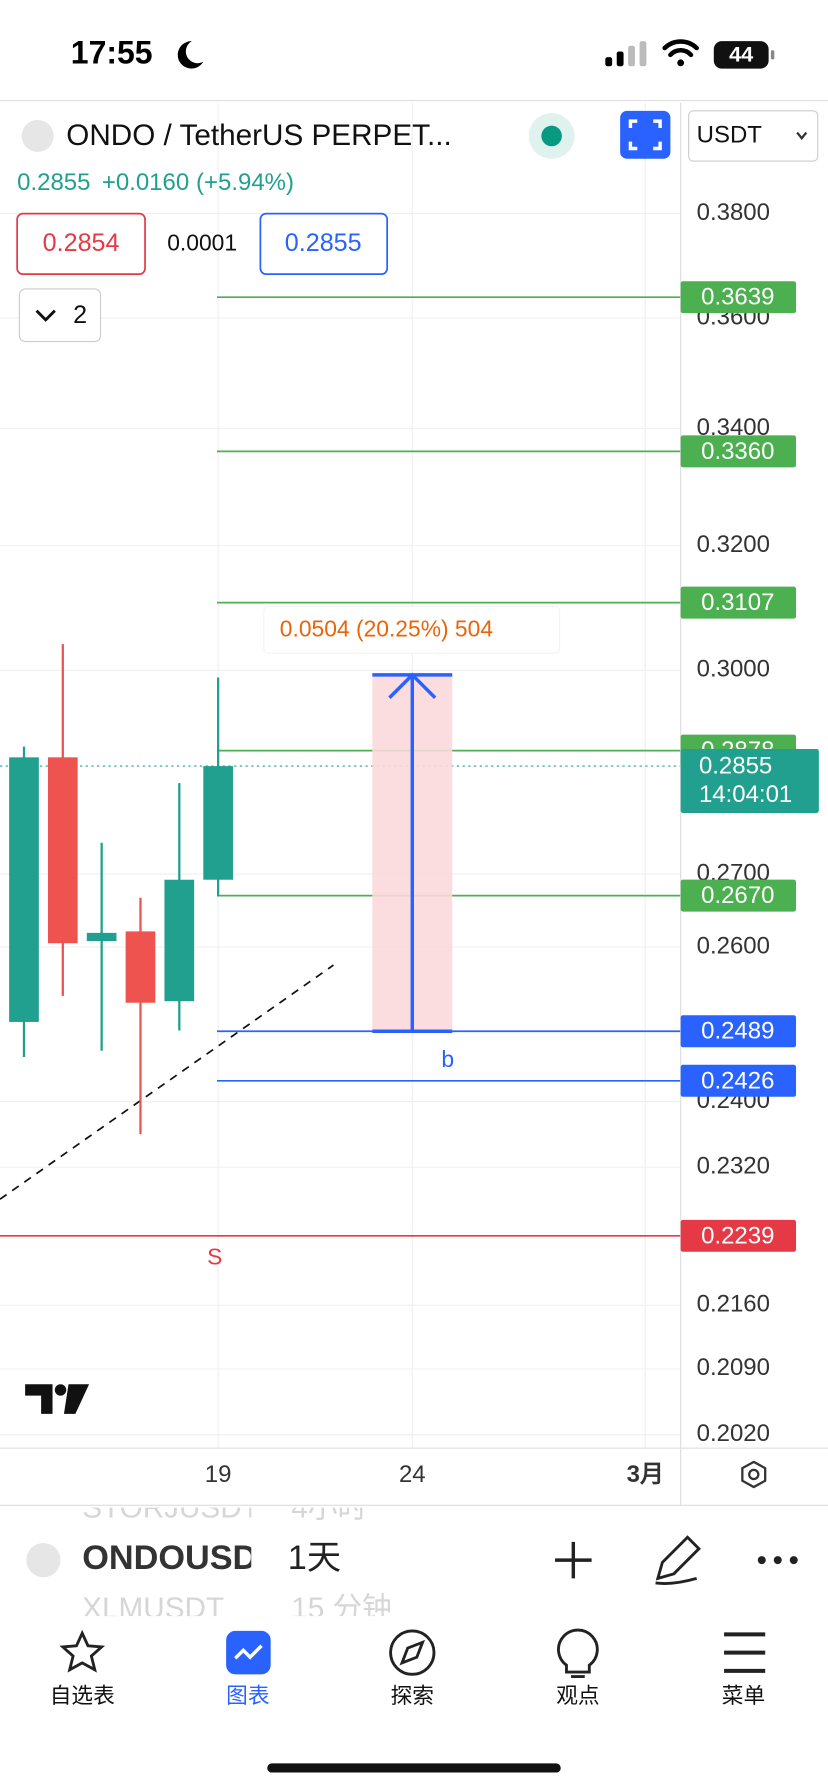 This screenshot has height=1792, width=828. Describe the element at coordinates (733, 212) in the screenshot. I see `y-tick-label: 0.3800` at that location.